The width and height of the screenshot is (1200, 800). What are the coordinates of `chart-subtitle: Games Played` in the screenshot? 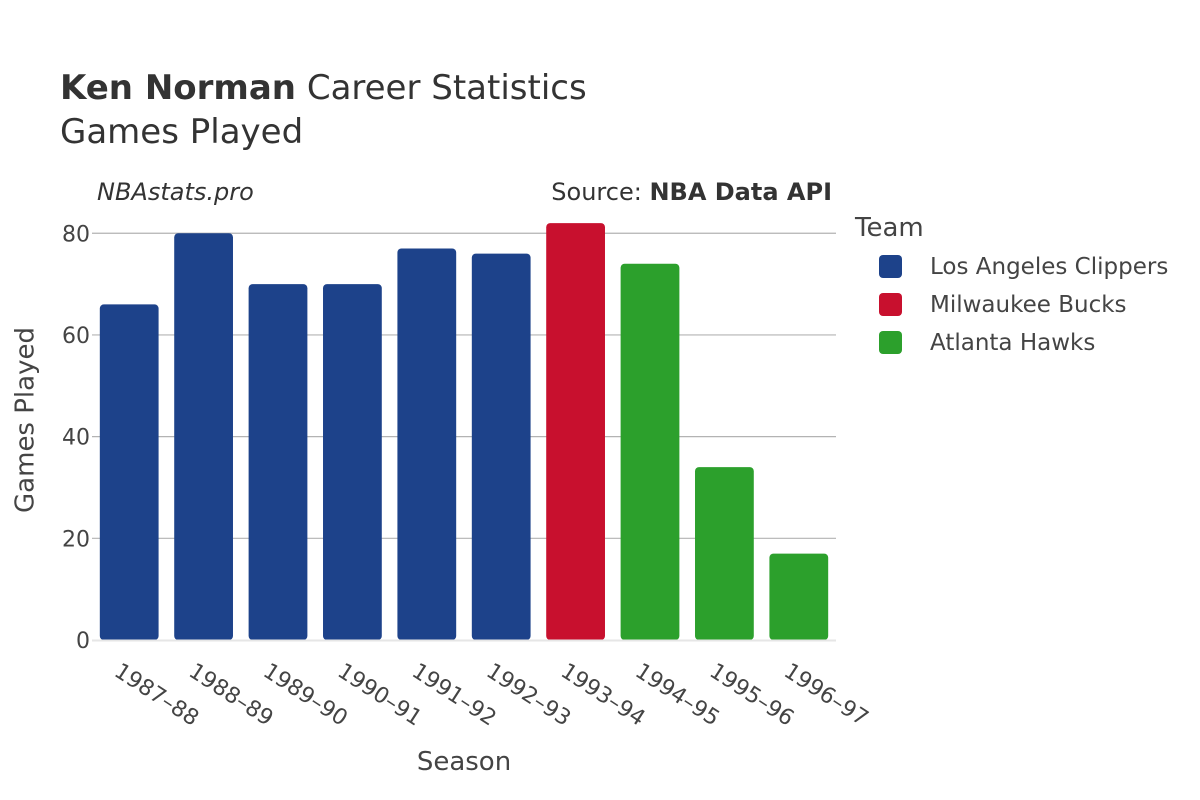 It's located at (182, 132).